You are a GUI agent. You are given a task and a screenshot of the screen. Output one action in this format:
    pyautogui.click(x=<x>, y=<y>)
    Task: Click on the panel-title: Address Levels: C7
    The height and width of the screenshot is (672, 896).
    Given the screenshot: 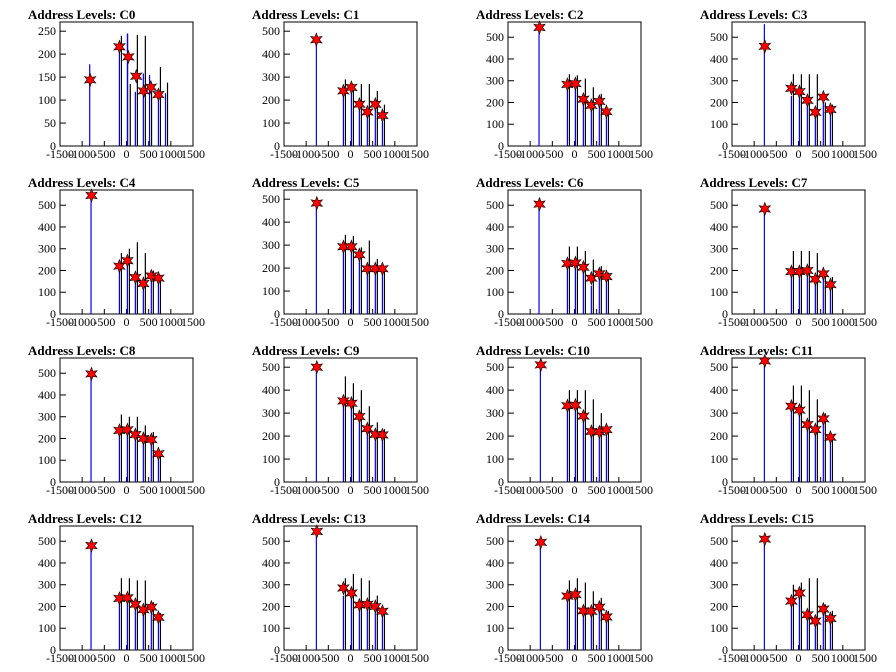 What is the action you would take?
    pyautogui.click(x=754, y=182)
    